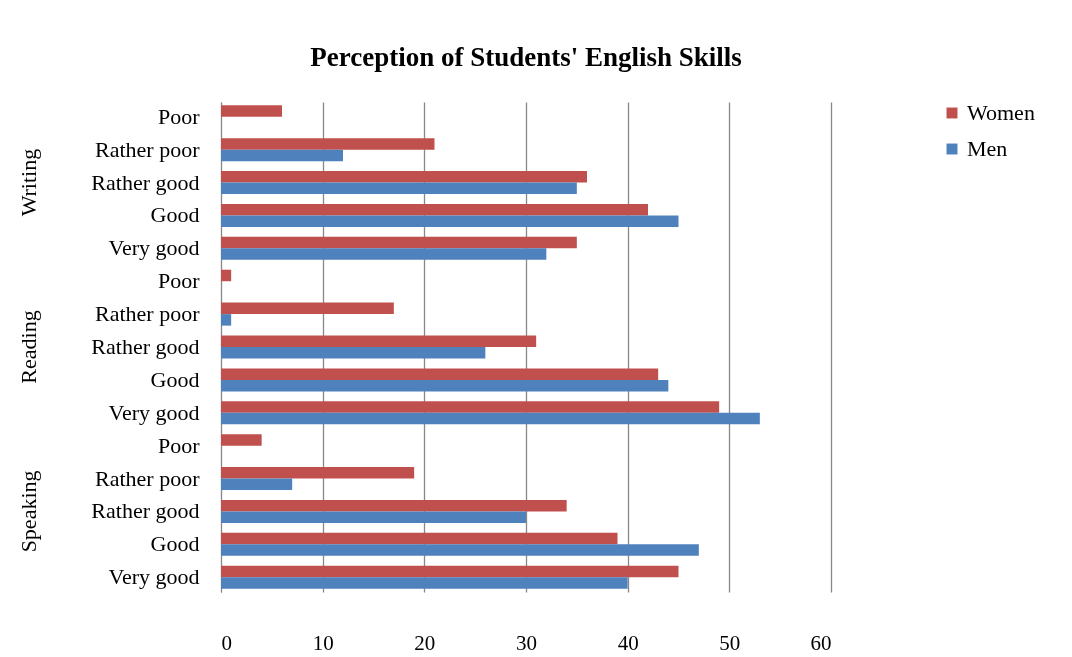  Describe the element at coordinates (28, 182) in the screenshot. I see `text: Writing` at that location.